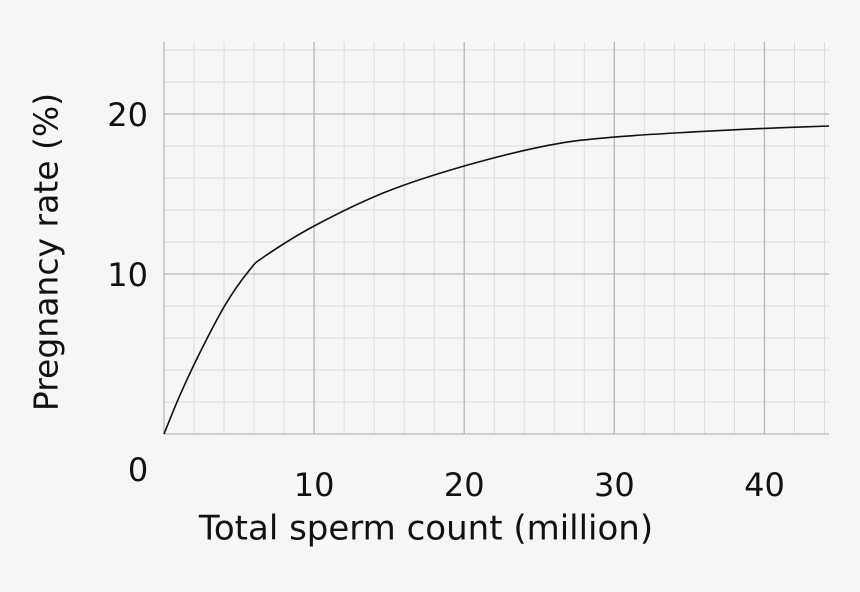 This screenshot has width=860, height=592. I want to click on y-tick-label: 10, so click(127, 275).